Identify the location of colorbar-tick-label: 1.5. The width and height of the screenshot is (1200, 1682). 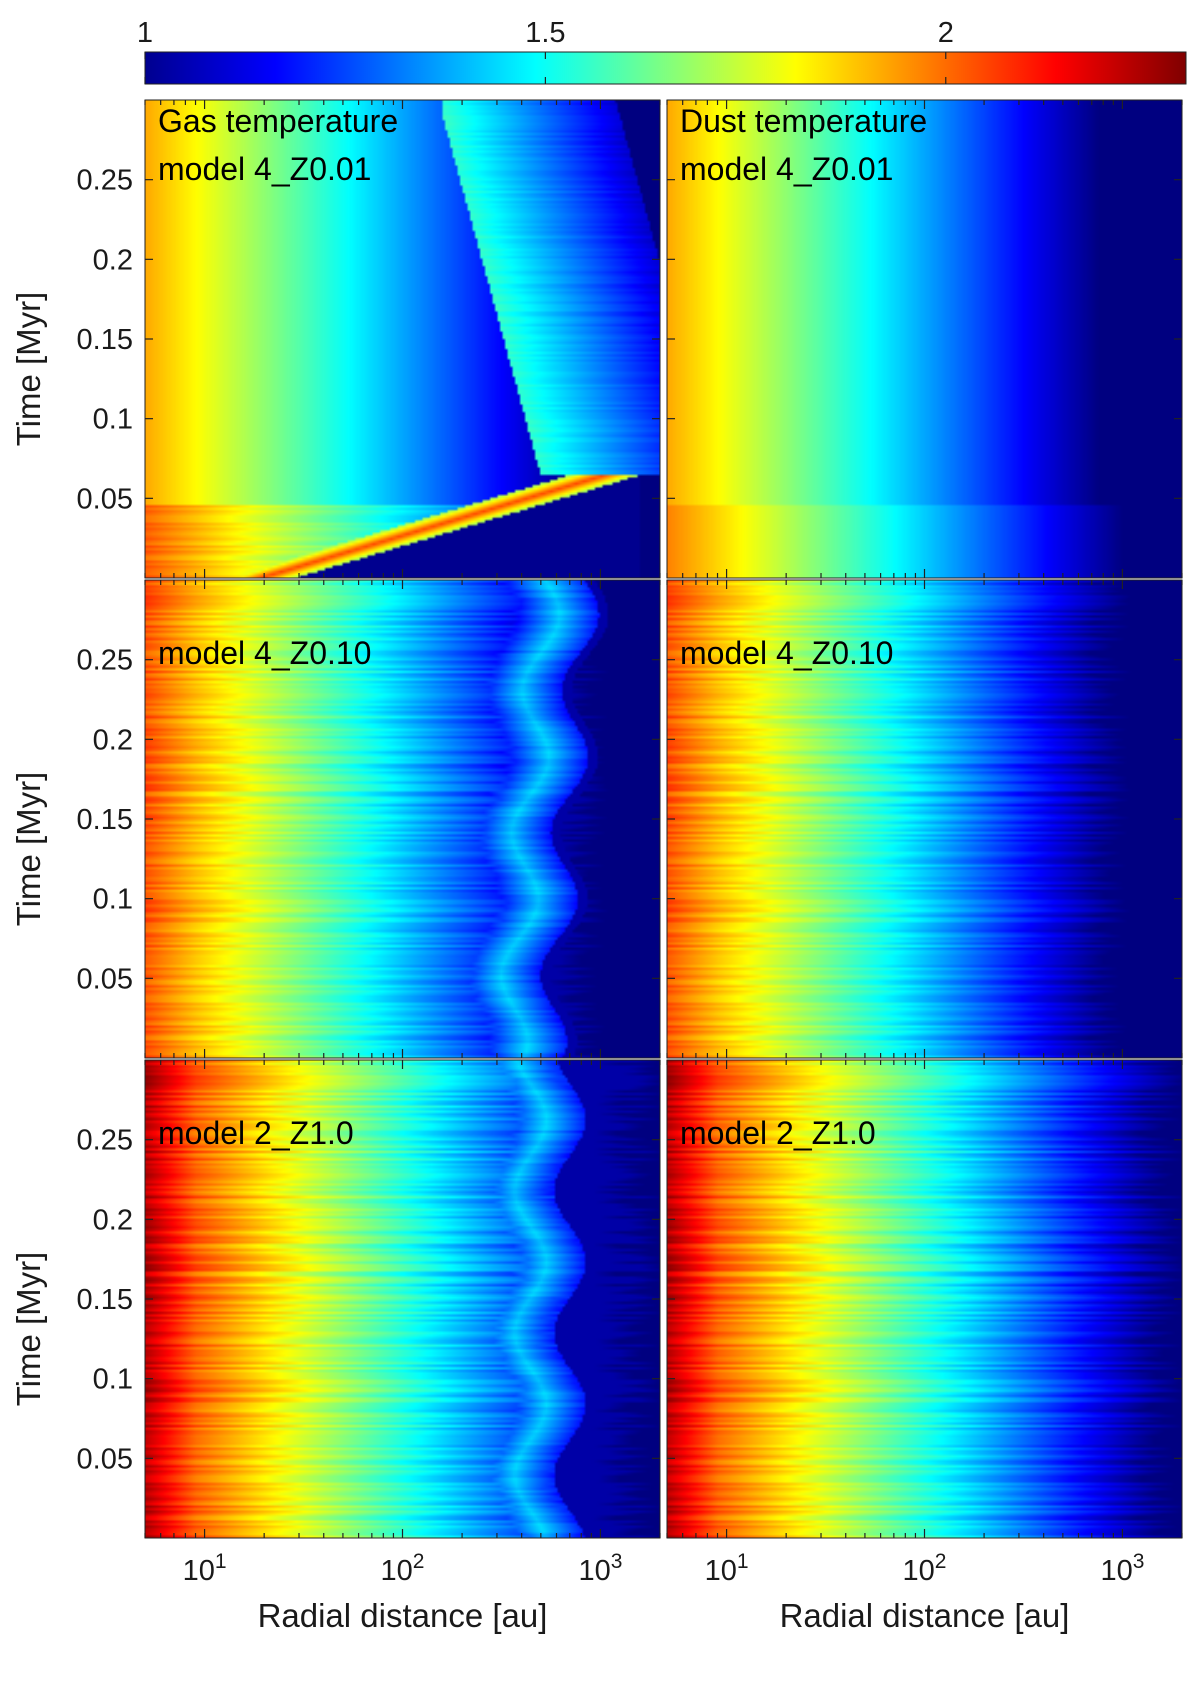
(545, 33).